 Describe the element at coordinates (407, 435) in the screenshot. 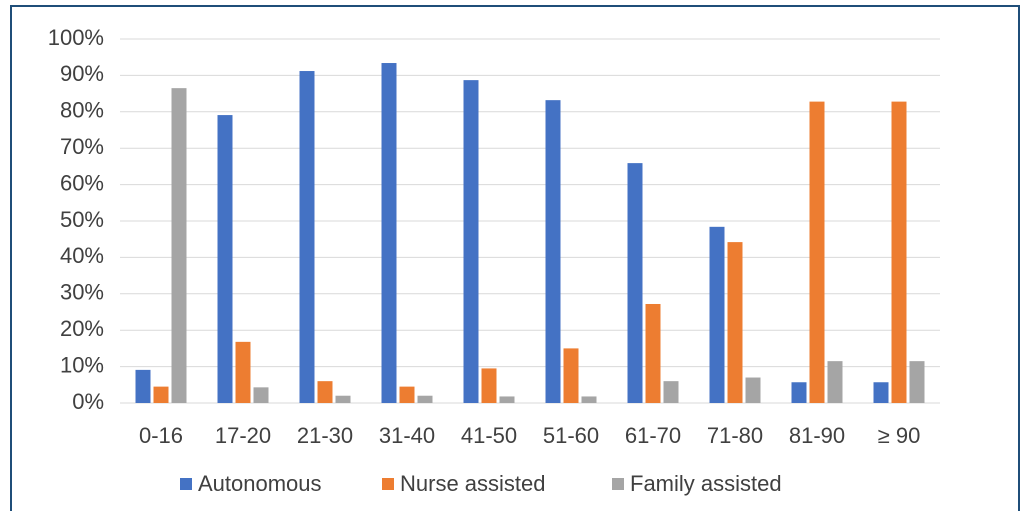

I see `x-tick-label: 31-40` at that location.